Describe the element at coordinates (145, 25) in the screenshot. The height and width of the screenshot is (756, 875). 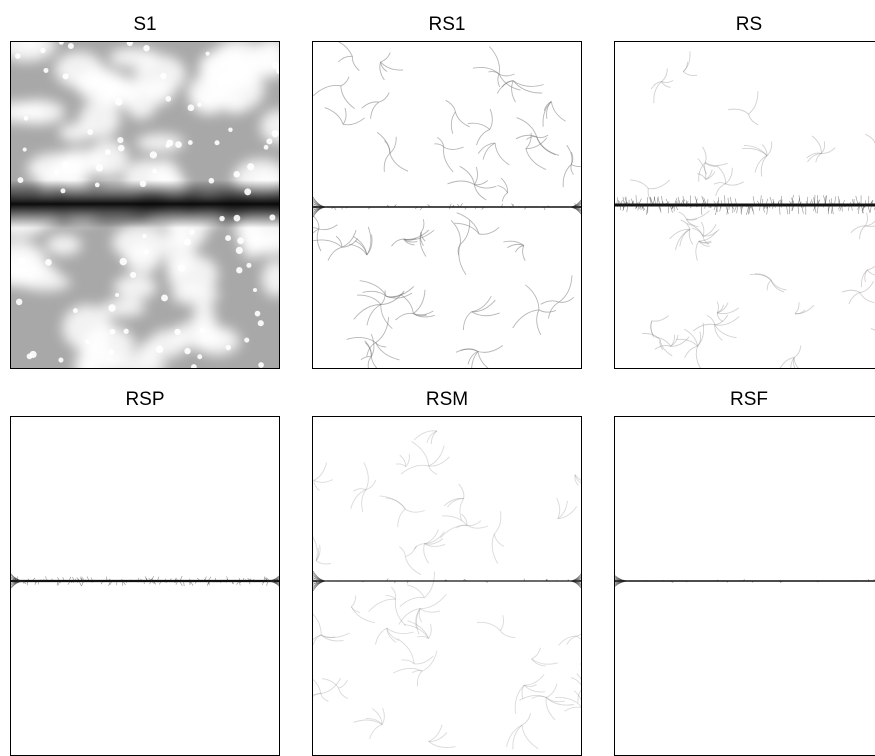
I see `panel-title-s1: S1` at that location.